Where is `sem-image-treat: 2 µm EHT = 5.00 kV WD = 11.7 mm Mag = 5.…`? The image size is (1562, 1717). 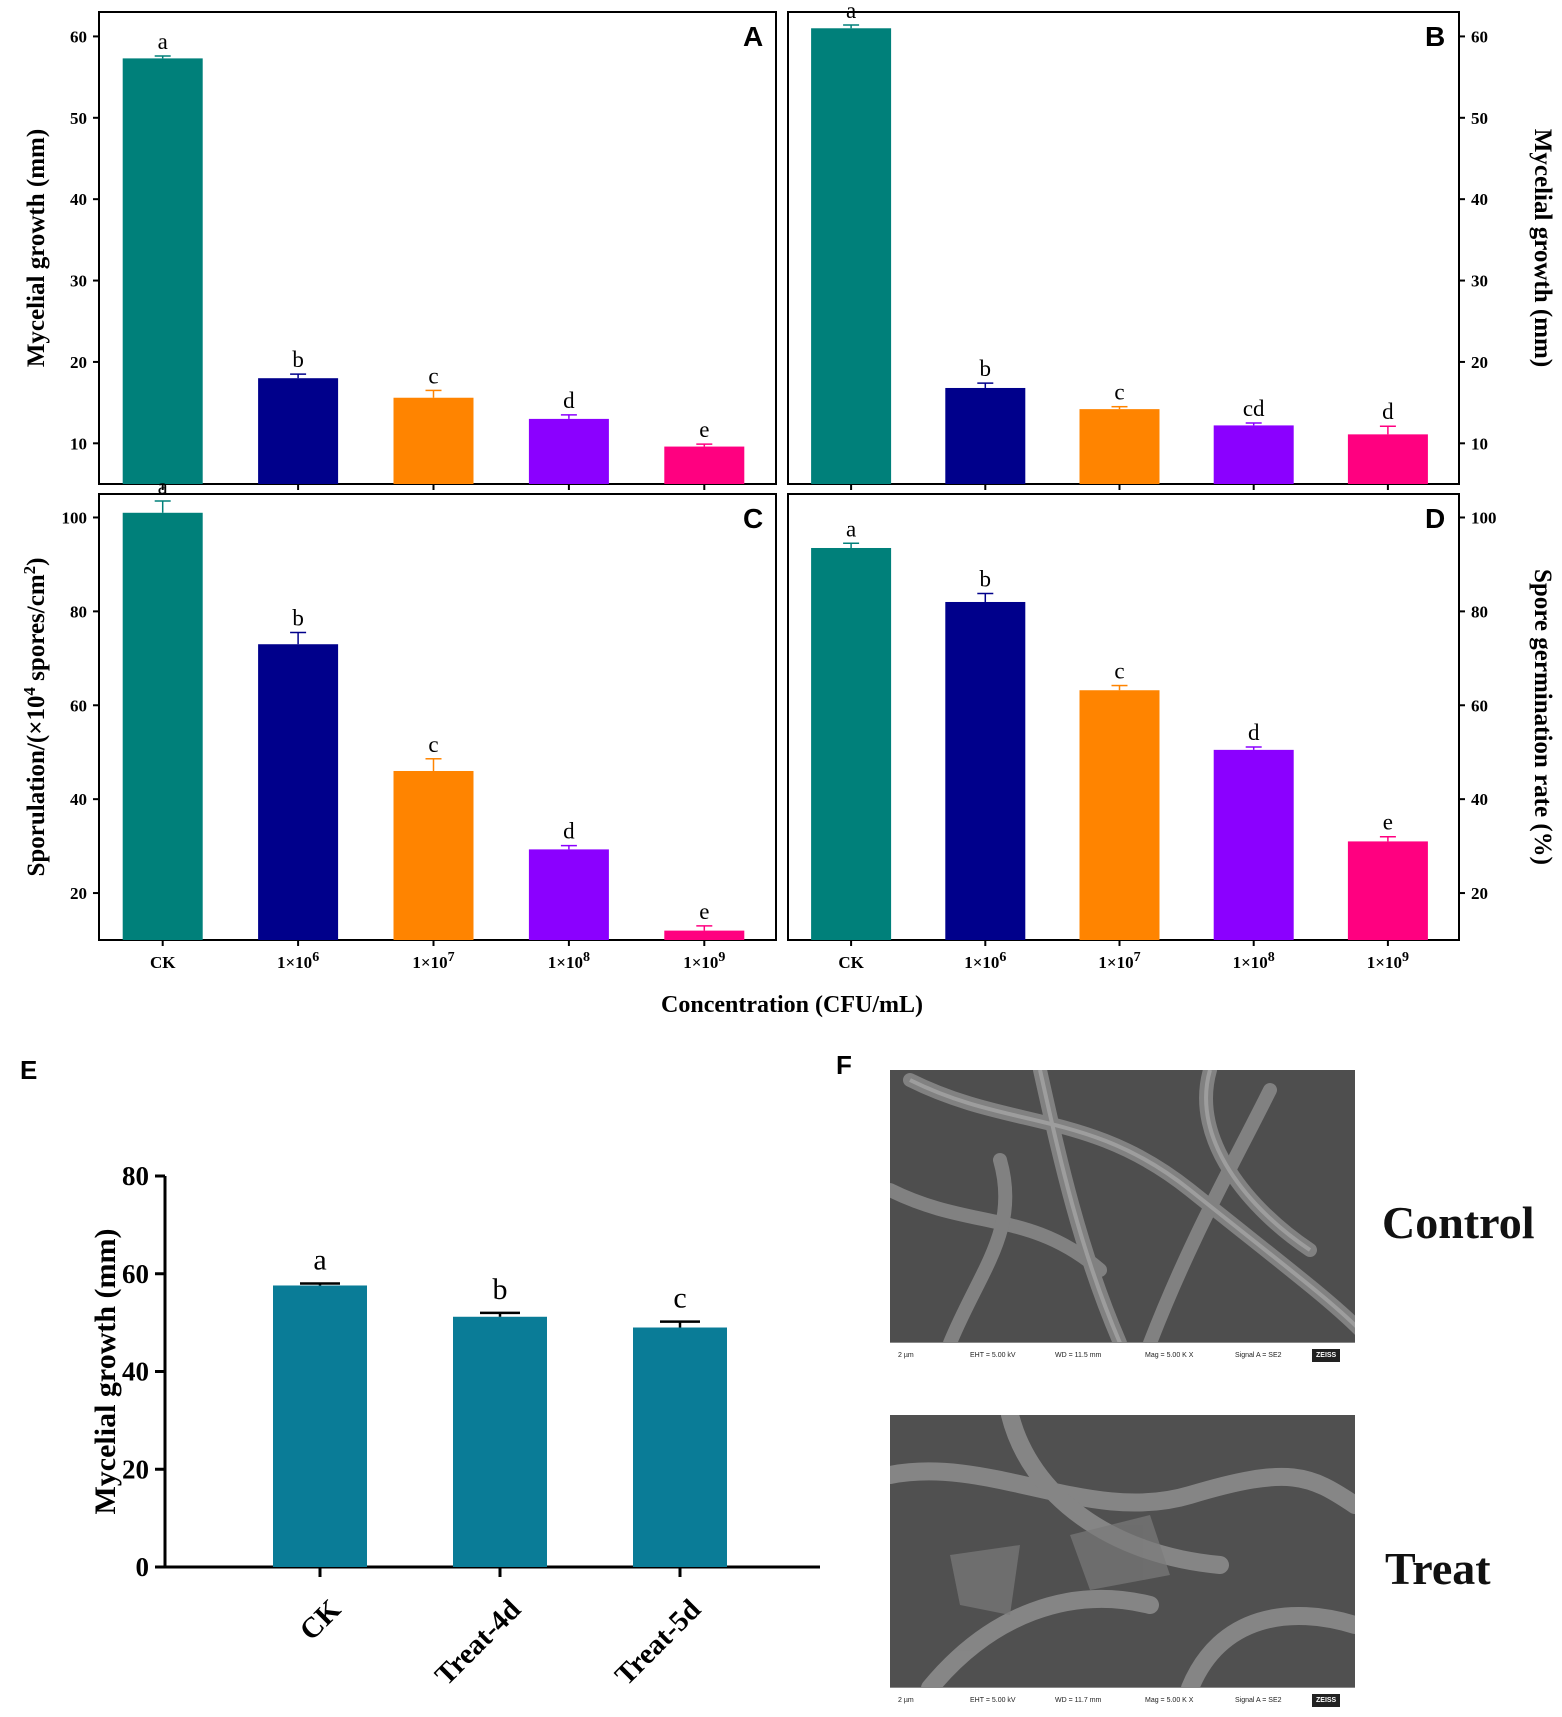 sem-image-treat: 2 µm EHT = 5.00 kV WD = 11.7 mm Mag = 5.… is located at coordinates (1122, 1563).